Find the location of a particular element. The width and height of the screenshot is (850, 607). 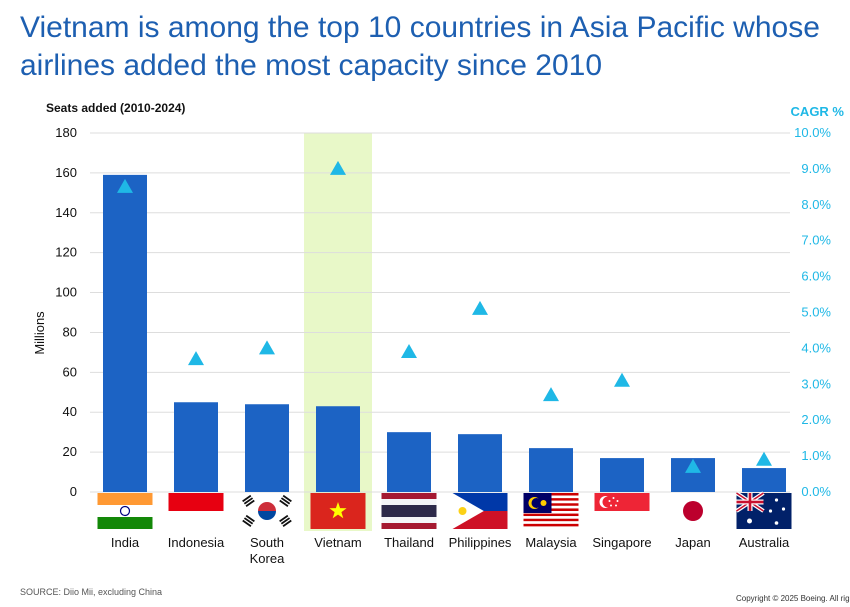

bar-india is located at coordinates (125, 333).